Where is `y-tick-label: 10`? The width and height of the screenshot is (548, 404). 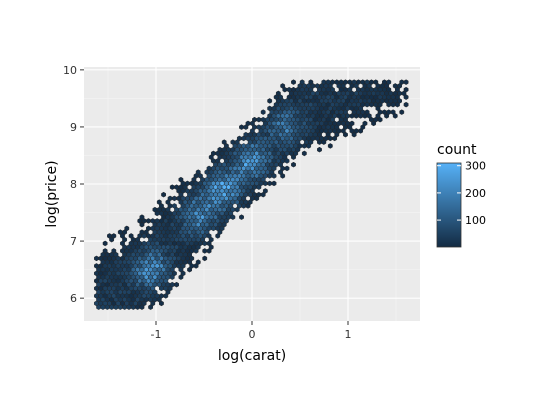 y-tick-label: 10 is located at coordinates (70, 70).